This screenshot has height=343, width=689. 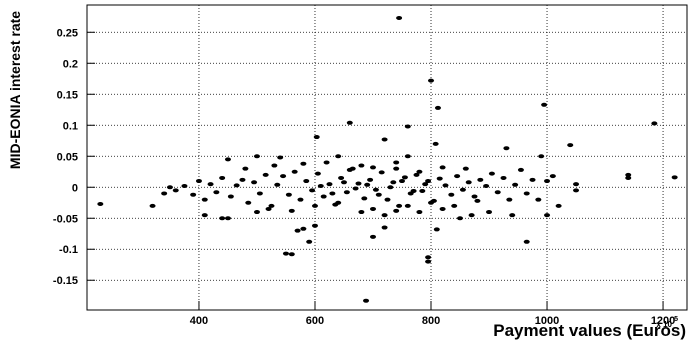 I want to click on y-tick-label: -0.15, so click(x=65, y=281).